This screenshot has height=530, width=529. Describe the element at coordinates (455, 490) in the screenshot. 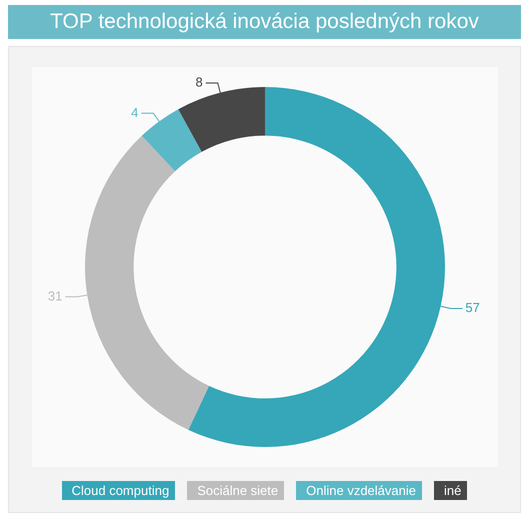

I see `legend-label: iné` at that location.